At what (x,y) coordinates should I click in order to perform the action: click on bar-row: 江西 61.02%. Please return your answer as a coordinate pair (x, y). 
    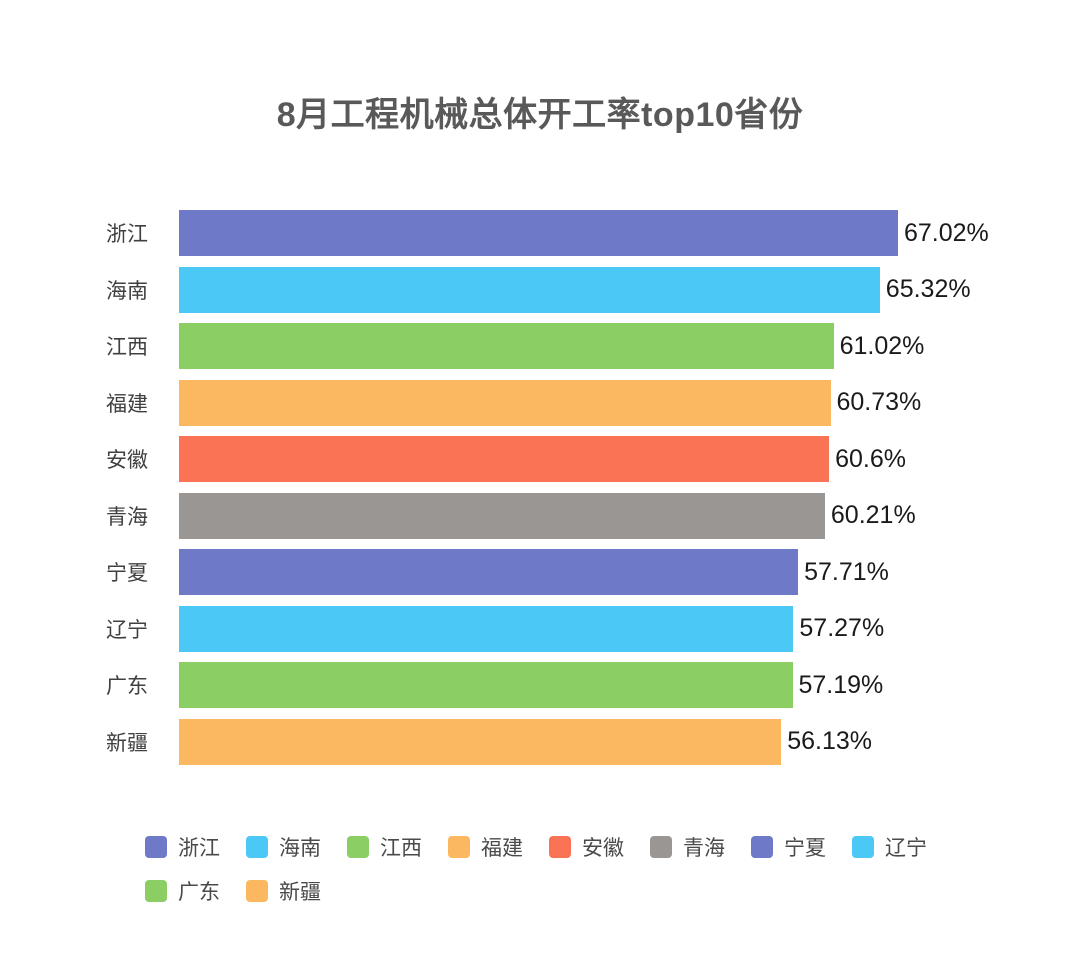
    Looking at the image, I should click on (540, 346).